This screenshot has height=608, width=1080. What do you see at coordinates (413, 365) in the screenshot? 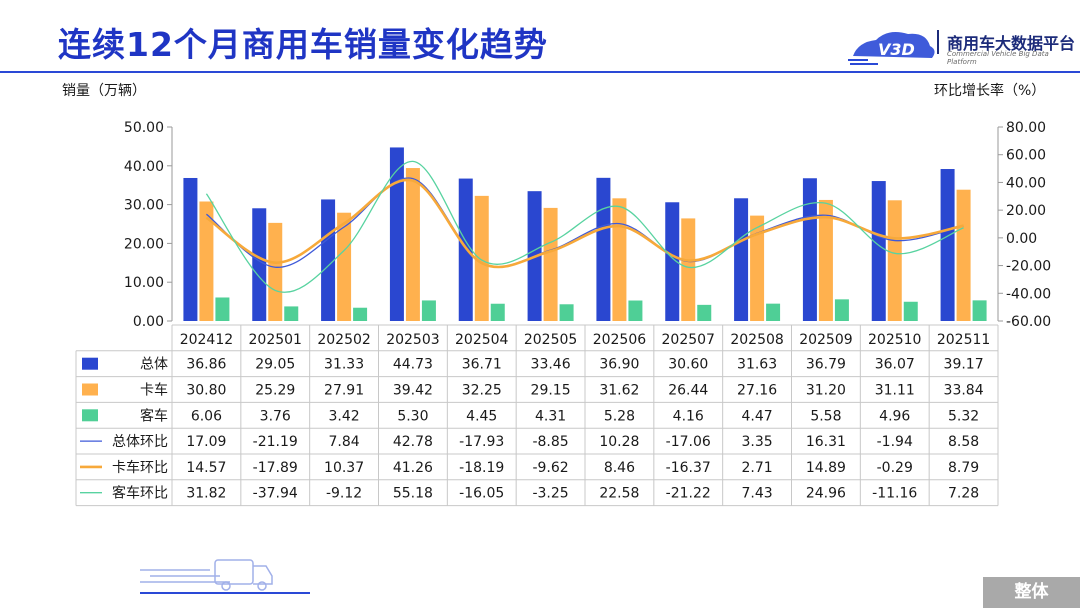
I see `table-cell: 44.73` at bounding box center [413, 365].